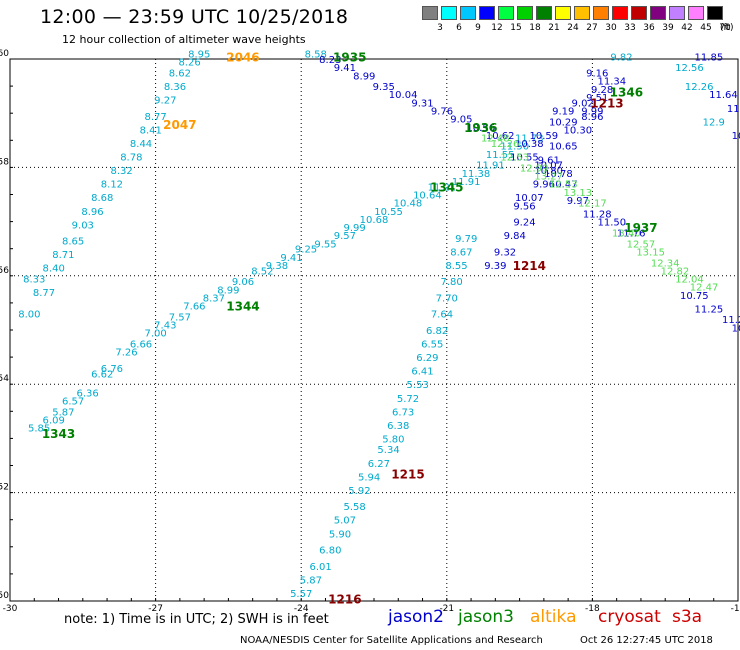  What do you see at coordinates (665, 263) in the screenshot?
I see `wave-height-value: 12.34` at bounding box center [665, 263].